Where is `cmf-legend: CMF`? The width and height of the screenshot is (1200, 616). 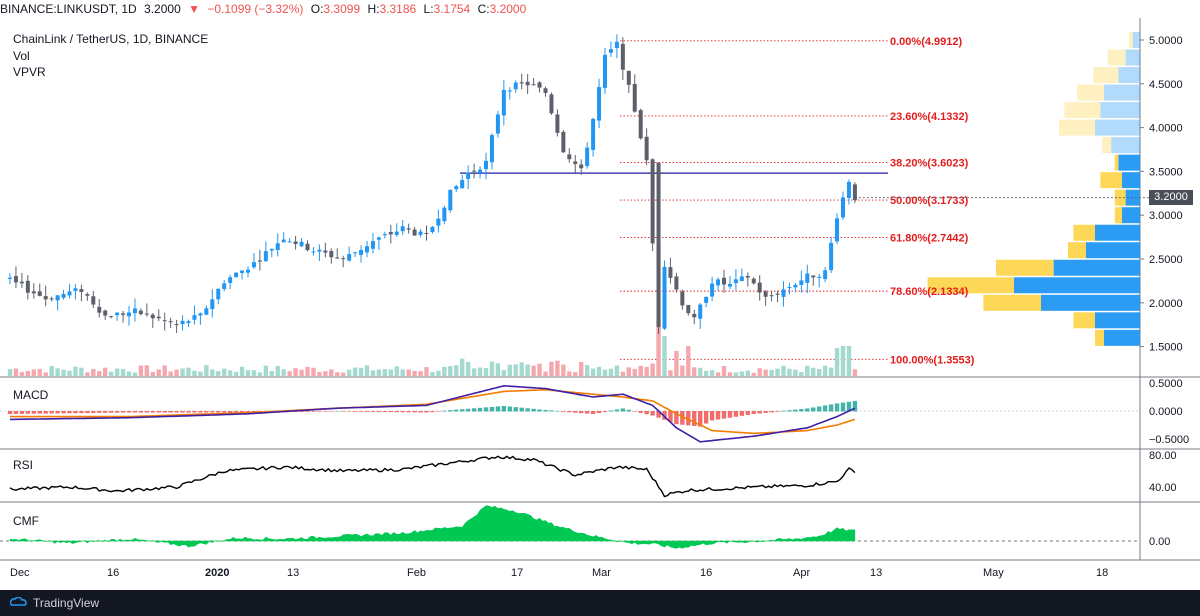 cmf-legend: CMF is located at coordinates (26, 521).